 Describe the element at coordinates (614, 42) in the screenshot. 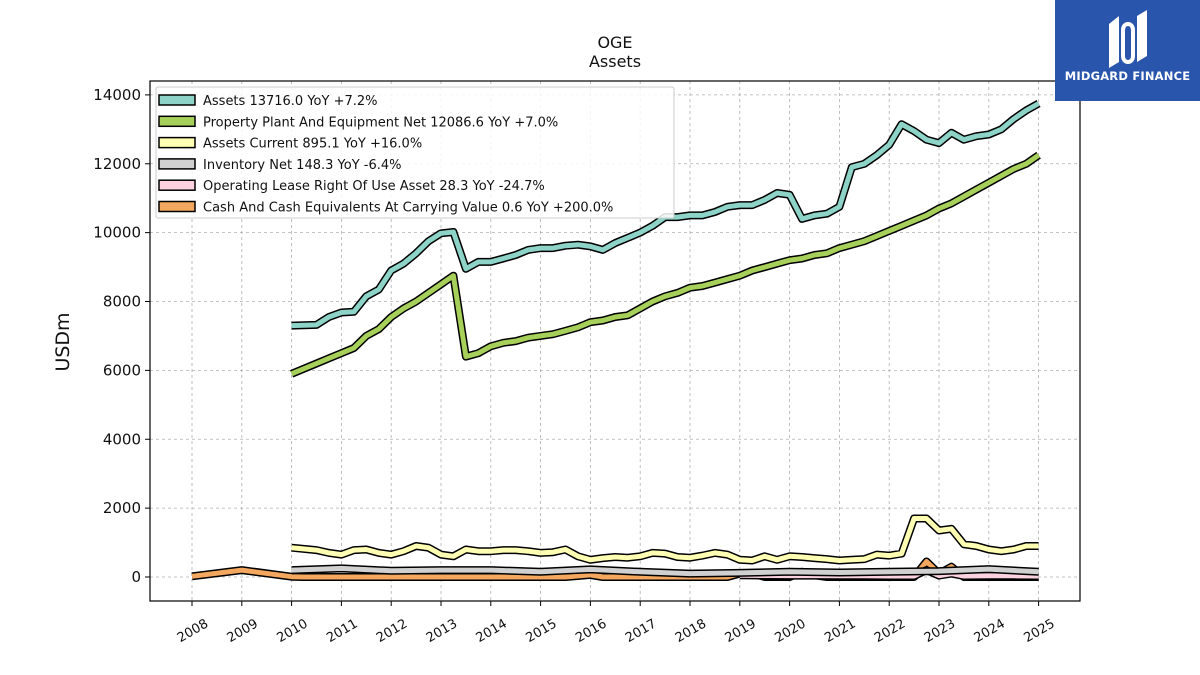

I see `chart-title: OGE` at that location.